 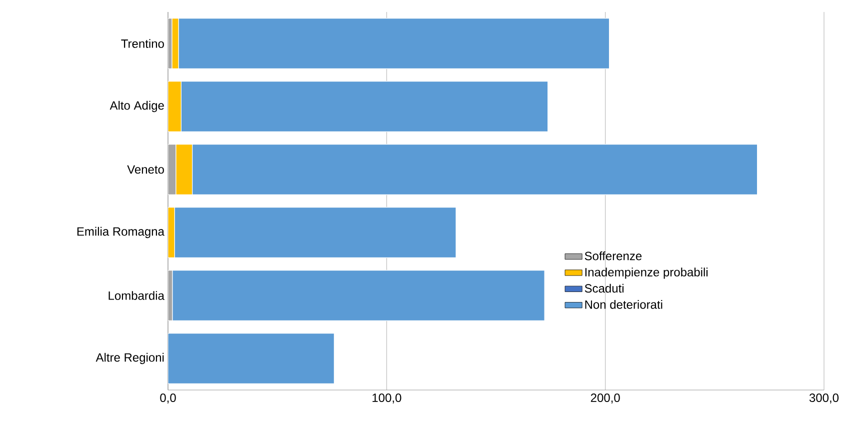 I want to click on y-tick-label: Alto Adige, so click(x=137, y=106).